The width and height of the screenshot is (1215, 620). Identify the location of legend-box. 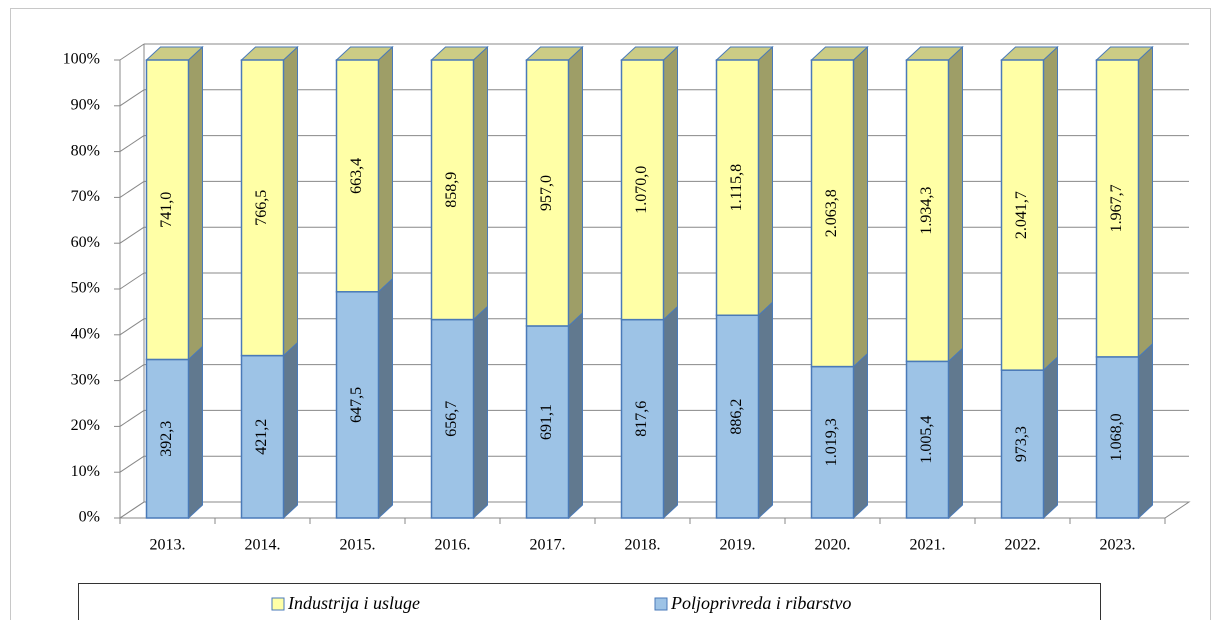
(589, 601).